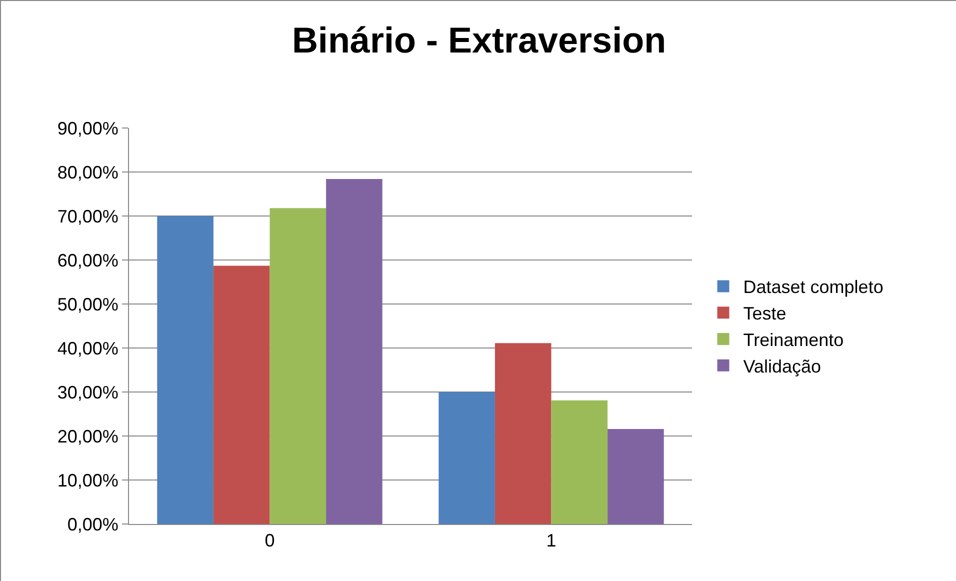 The image size is (956, 581). What do you see at coordinates (782, 366) in the screenshot?
I see `legend-label: Validação` at bounding box center [782, 366].